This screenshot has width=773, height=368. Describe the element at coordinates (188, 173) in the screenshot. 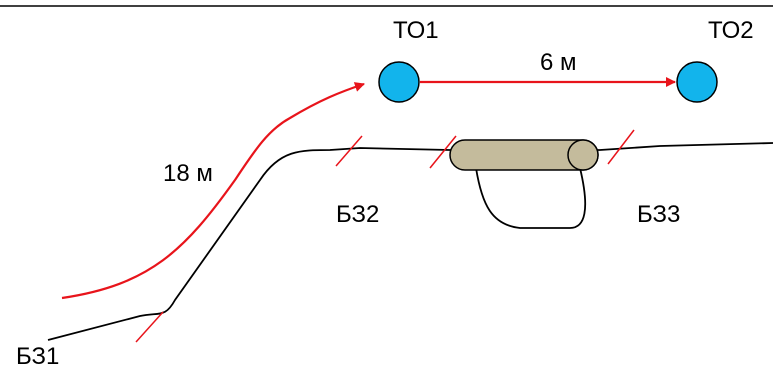

I see `route-length-label-18m: 18 м` at that location.